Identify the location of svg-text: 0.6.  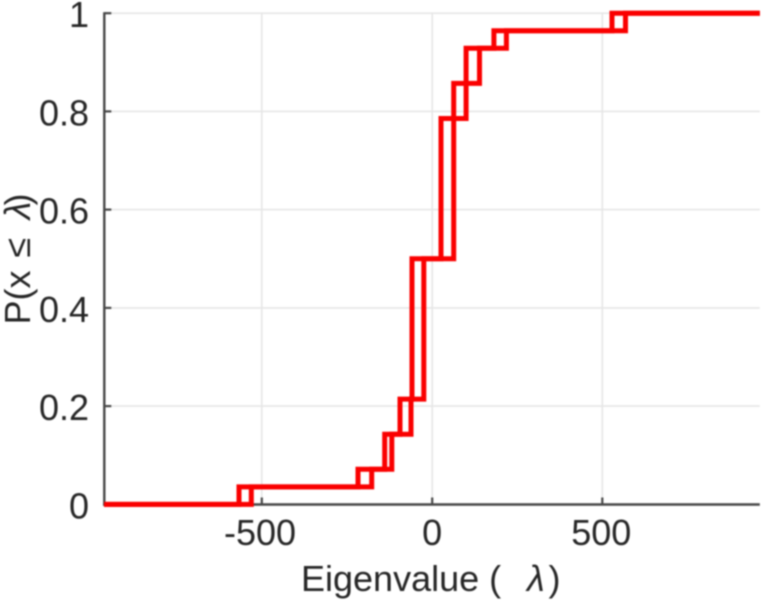
(64, 211).